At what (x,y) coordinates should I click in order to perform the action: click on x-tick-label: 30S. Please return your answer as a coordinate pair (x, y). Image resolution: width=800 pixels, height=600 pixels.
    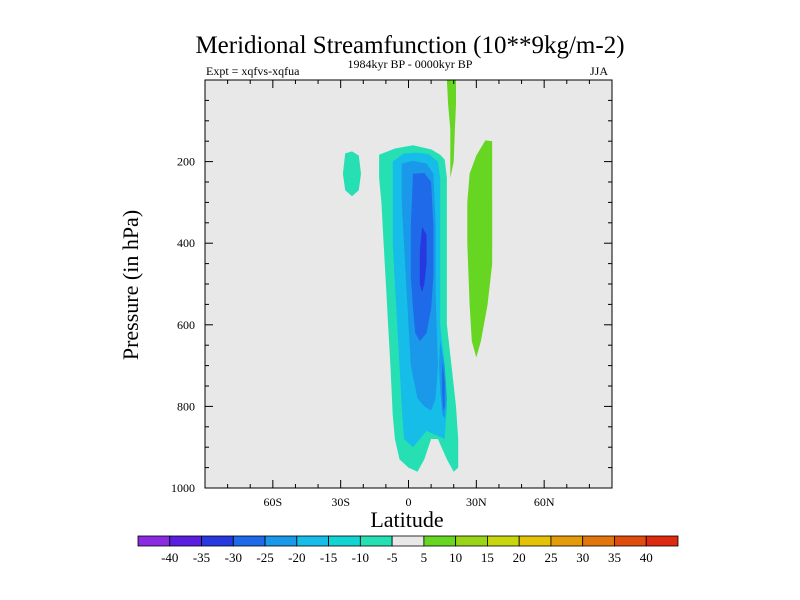
    Looking at the image, I should click on (340, 502).